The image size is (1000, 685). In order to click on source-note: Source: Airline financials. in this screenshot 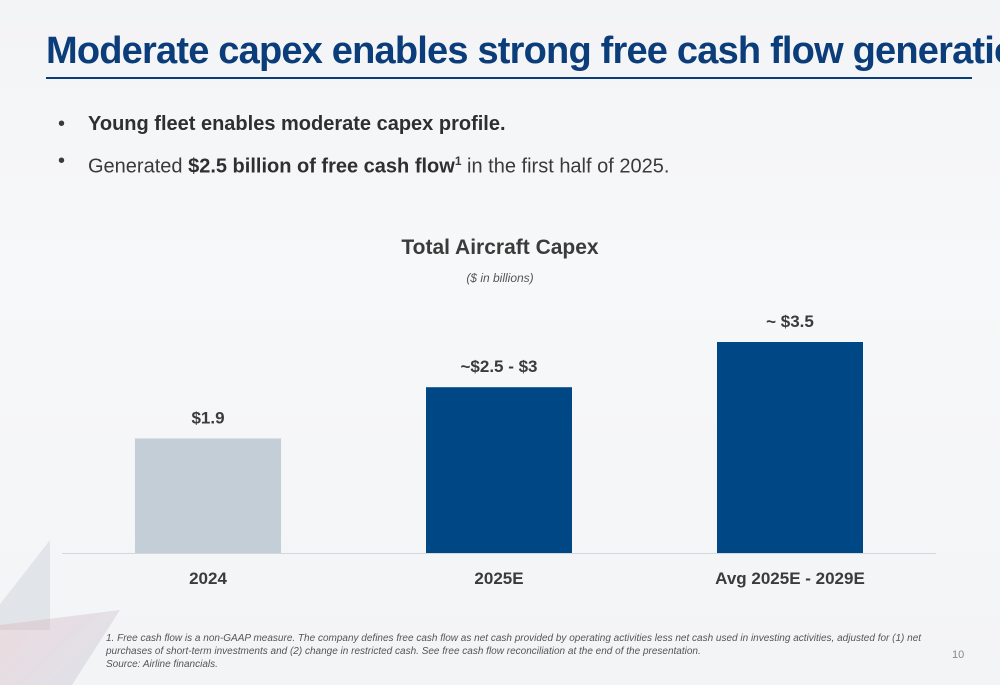, I will do `click(162, 664)`.